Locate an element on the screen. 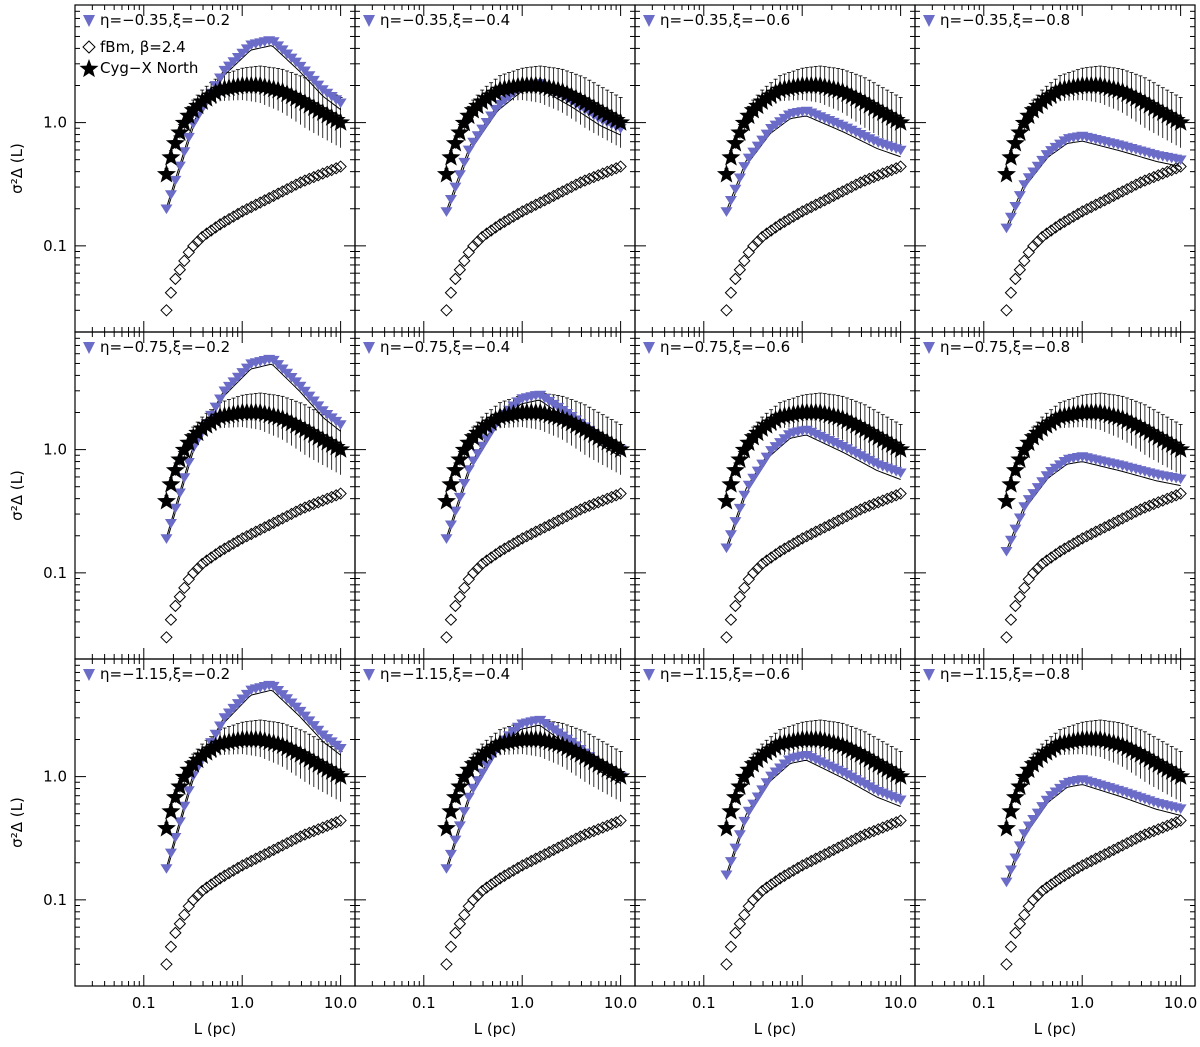  x-axis-label: L (pc) is located at coordinates (495, 1029).